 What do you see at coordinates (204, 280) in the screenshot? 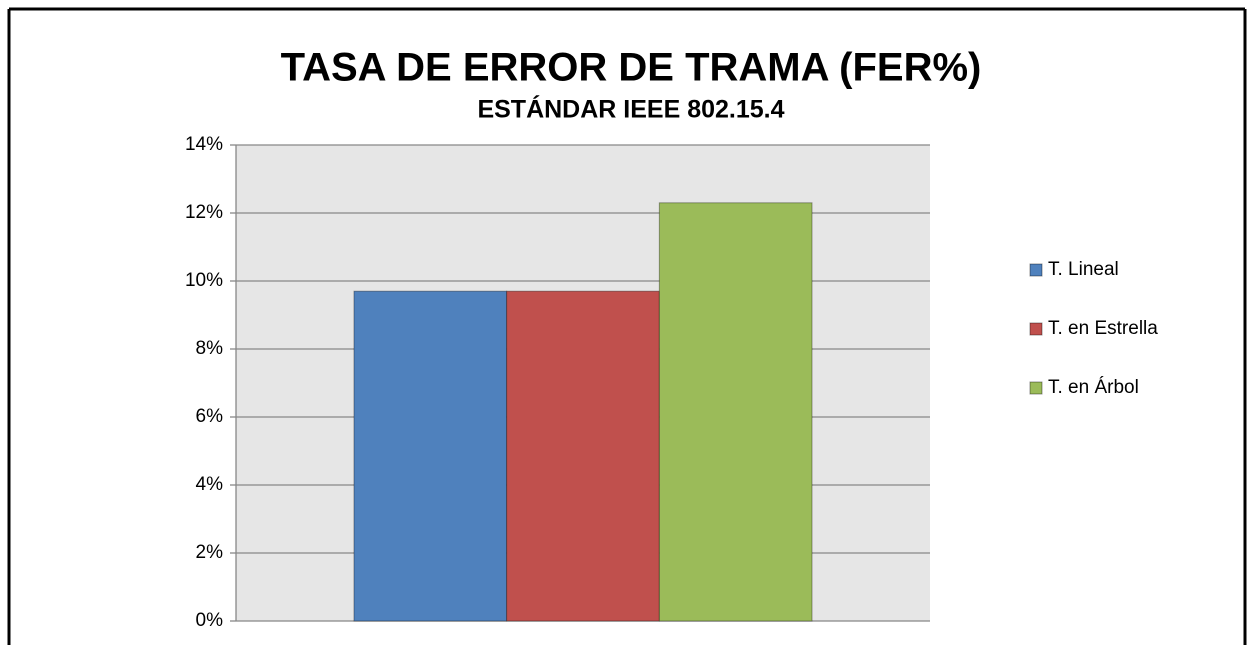
I see `y-tick-label: 10%` at bounding box center [204, 280].